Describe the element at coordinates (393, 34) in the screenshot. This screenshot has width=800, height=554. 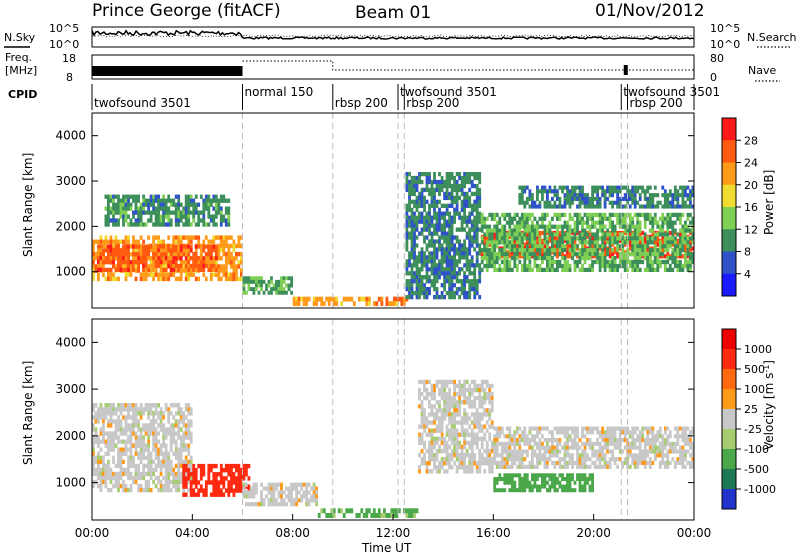
I see `noise-sky-trace` at that location.